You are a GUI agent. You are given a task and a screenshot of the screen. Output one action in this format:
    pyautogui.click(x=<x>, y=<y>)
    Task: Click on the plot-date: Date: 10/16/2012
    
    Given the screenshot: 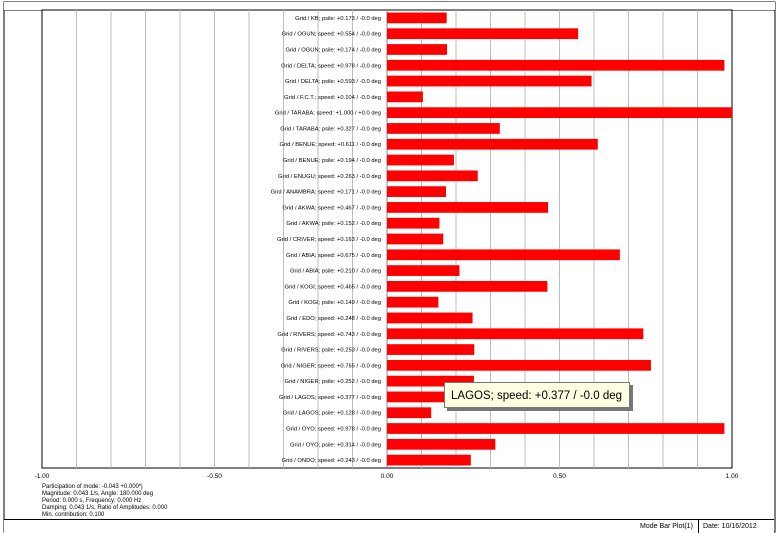 What is the action you would take?
    pyautogui.click(x=730, y=526)
    